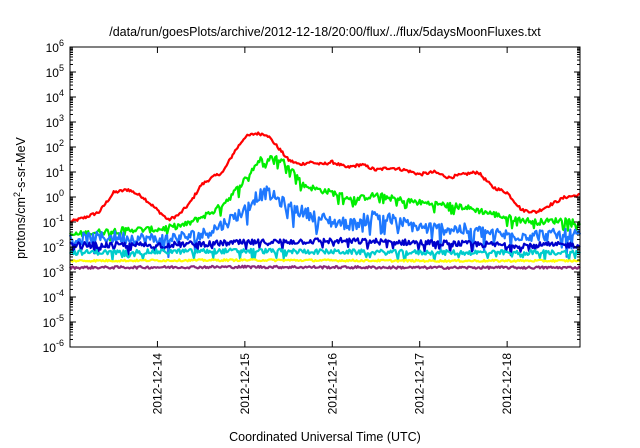  I want to click on y-tick-label: 10⁻⁴, so click(53, 296).